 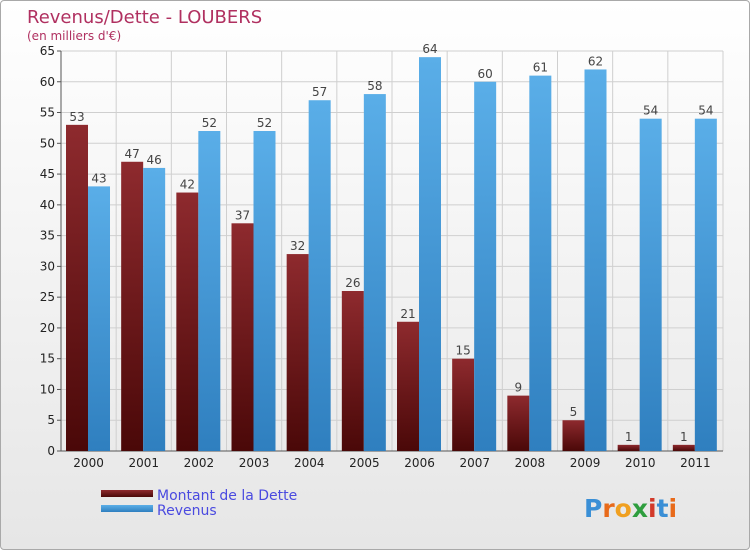 I want to click on legend-label-debt: Montant de la Dette, so click(x=227, y=496).